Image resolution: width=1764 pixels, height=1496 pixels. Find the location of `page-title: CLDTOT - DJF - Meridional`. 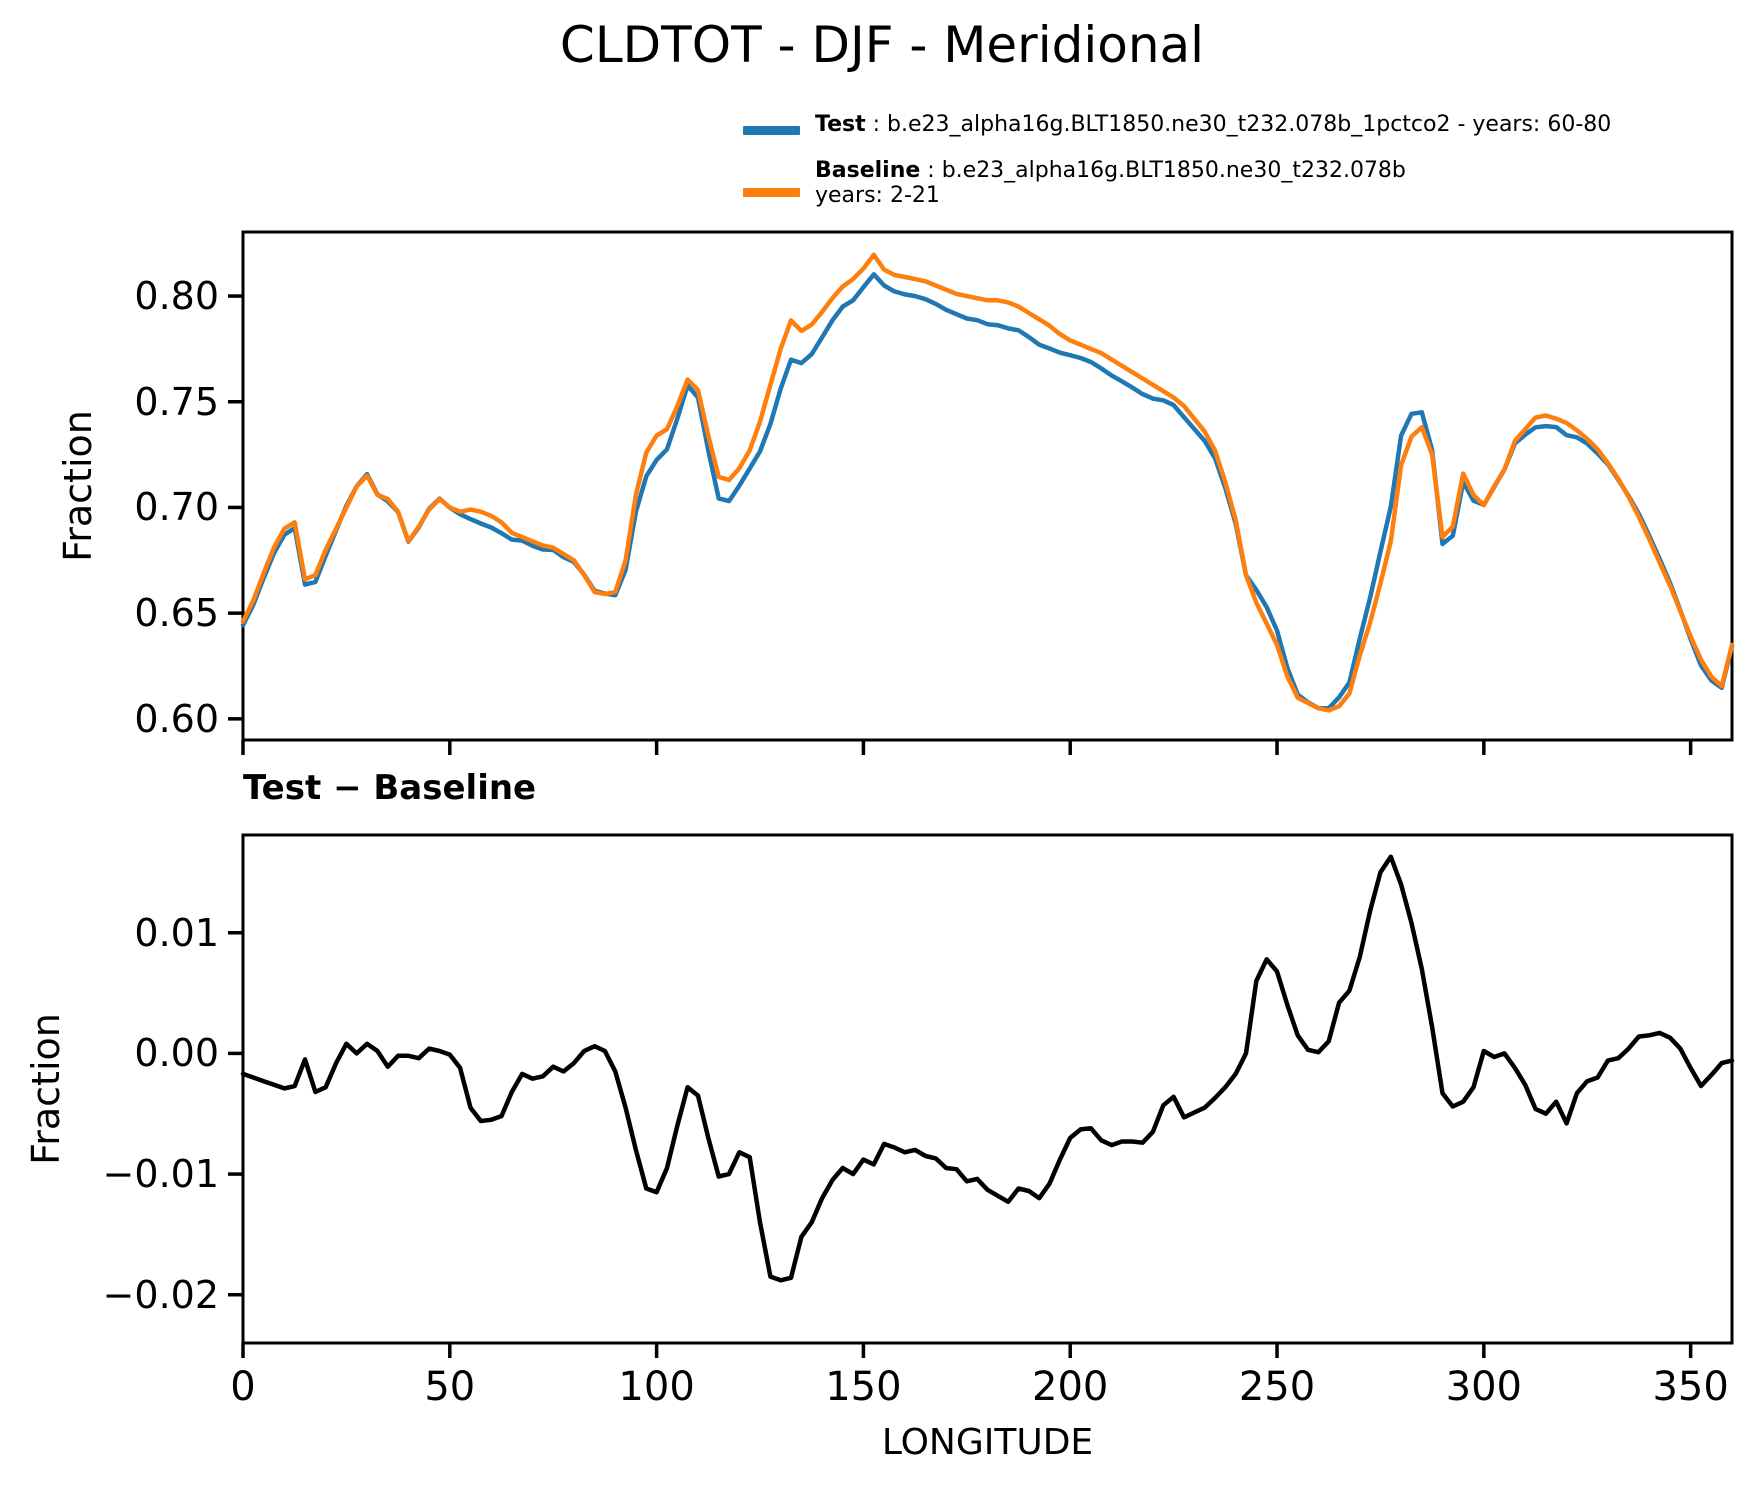

page-title: CLDTOT - DJF - Meridional is located at coordinates (882, 45).